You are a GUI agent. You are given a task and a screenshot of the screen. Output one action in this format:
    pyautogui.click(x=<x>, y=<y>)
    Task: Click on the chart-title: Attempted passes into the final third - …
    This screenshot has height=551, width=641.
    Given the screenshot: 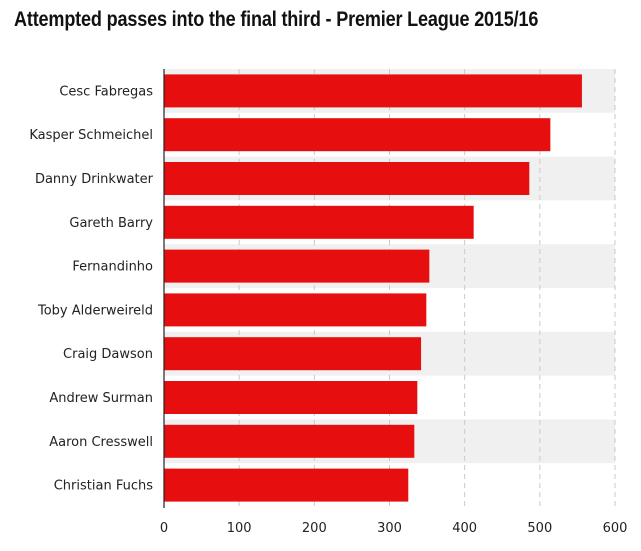 What is the action you would take?
    pyautogui.click(x=276, y=19)
    